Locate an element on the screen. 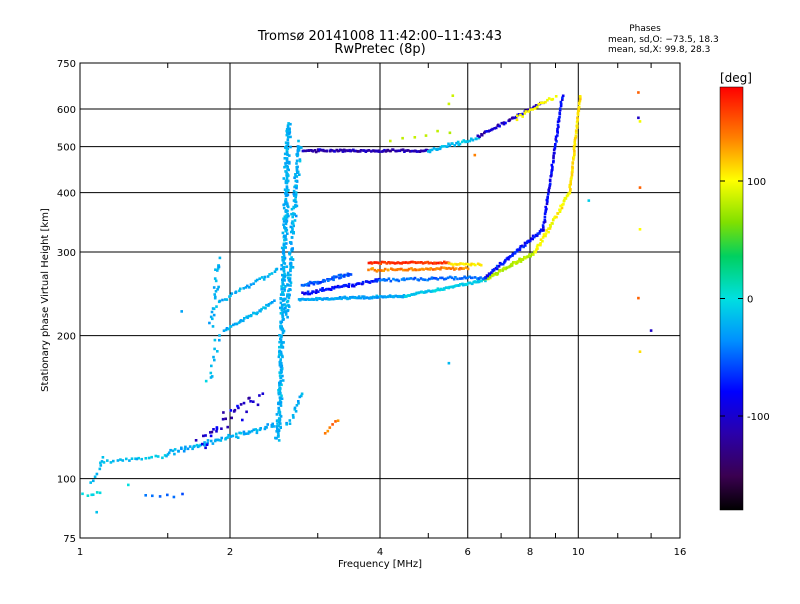 Image resolution: width=800 pixels, height=604 pixels. colorbar-ticks: 100 0 -100 is located at coordinates (745, 300).